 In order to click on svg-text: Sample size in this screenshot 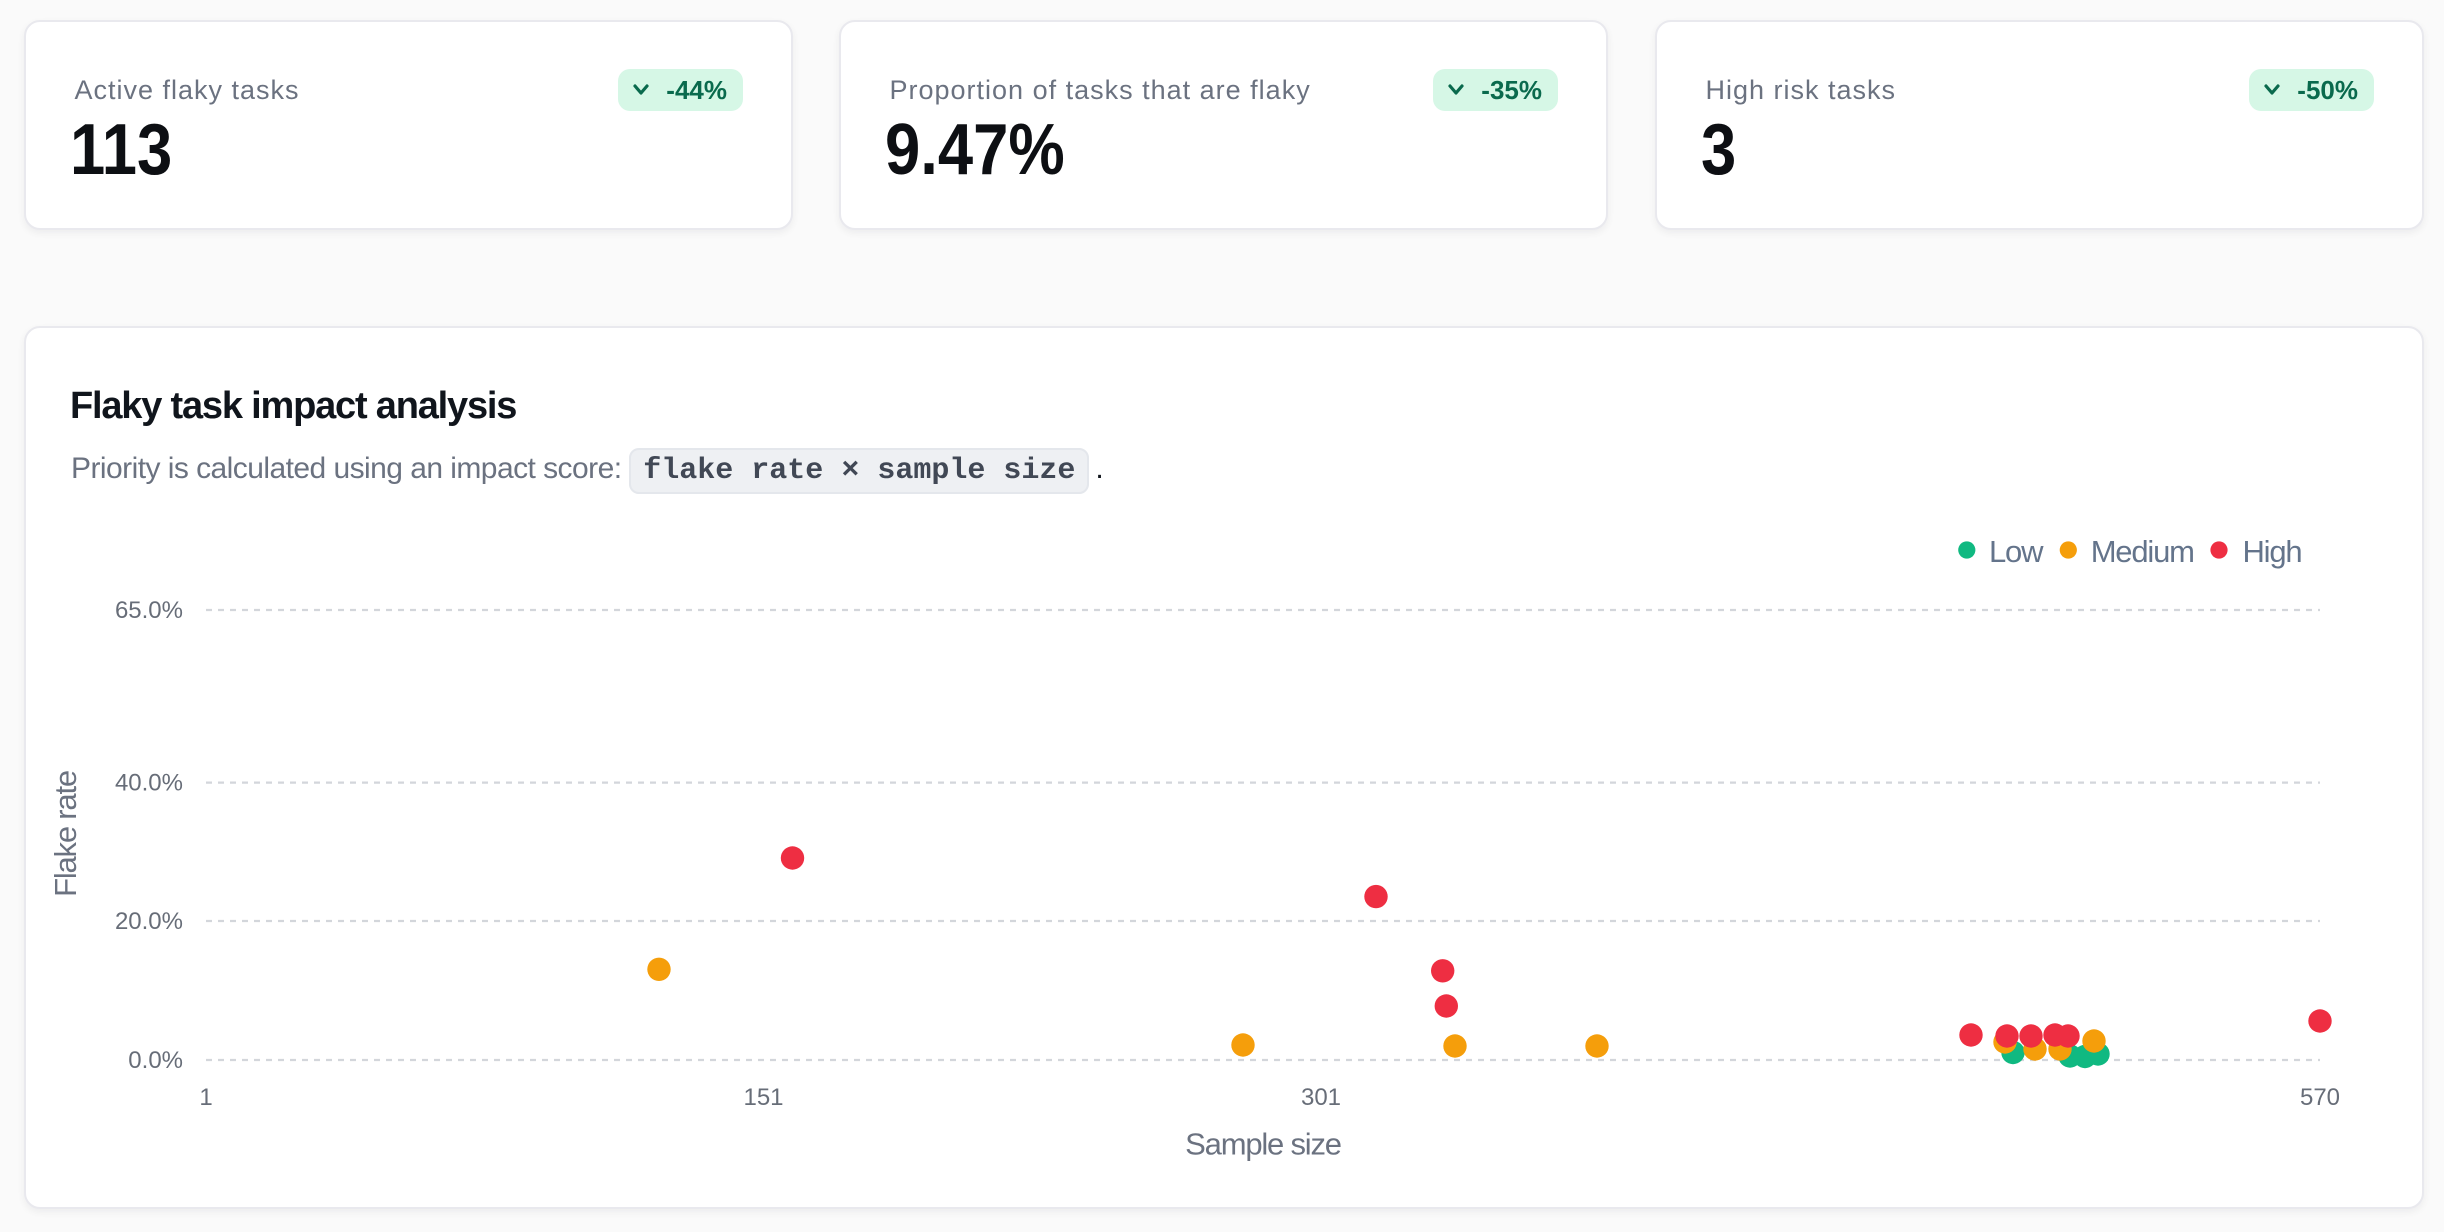, I will do `click(1263, 1143)`.